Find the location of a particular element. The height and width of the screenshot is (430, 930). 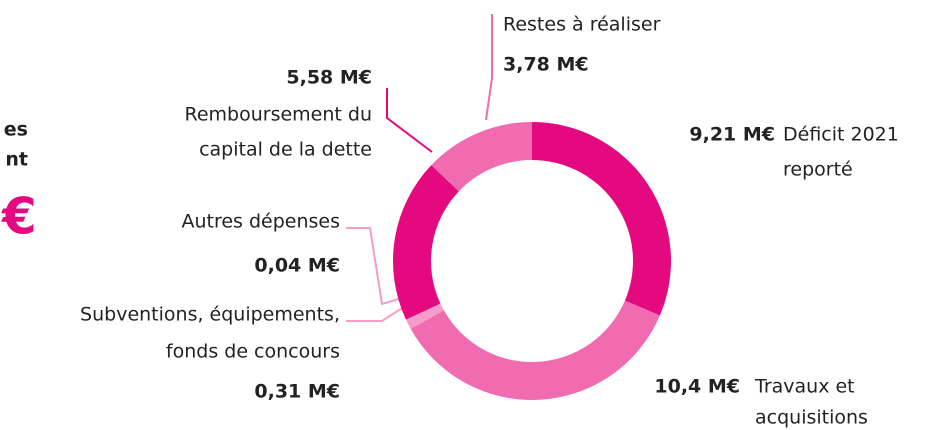

leaders is located at coordinates (419, 168).